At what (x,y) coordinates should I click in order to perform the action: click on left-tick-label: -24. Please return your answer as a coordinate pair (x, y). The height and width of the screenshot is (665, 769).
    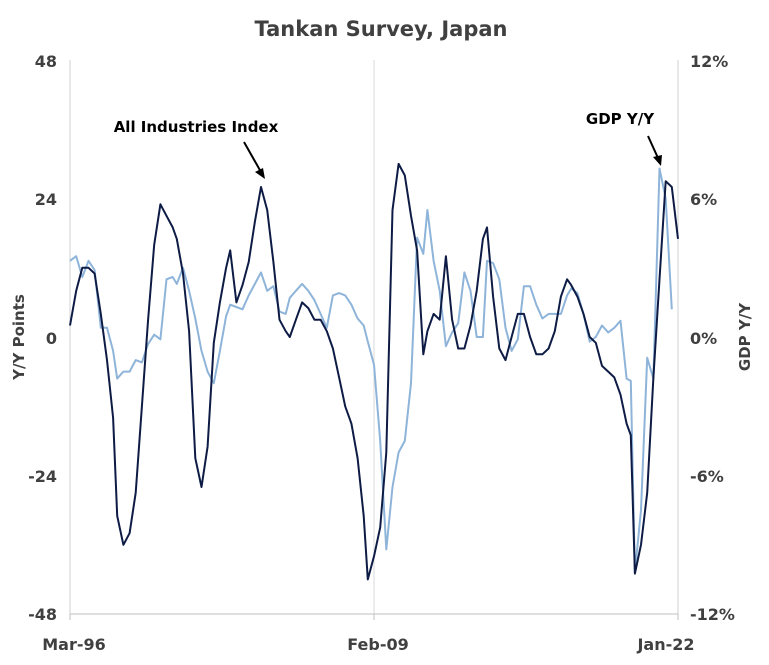
    Looking at the image, I should click on (42, 476).